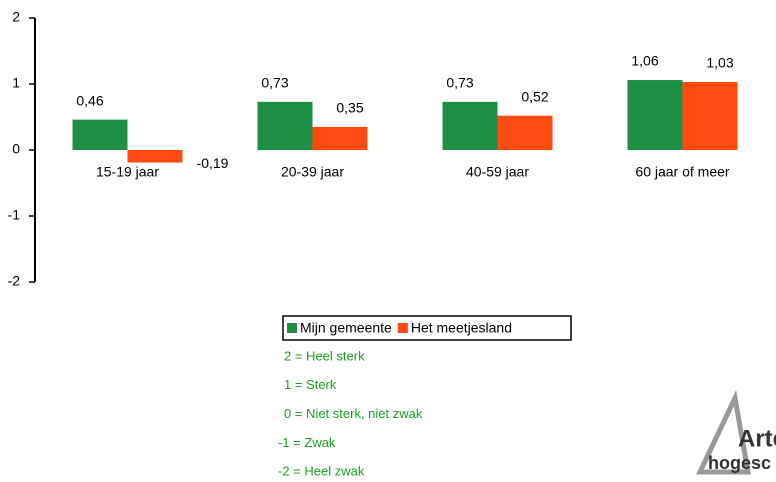 The height and width of the screenshot is (482, 776). What do you see at coordinates (353, 413) in the screenshot?
I see `annotation: 0 = Niet sterk, niet zwak` at bounding box center [353, 413].